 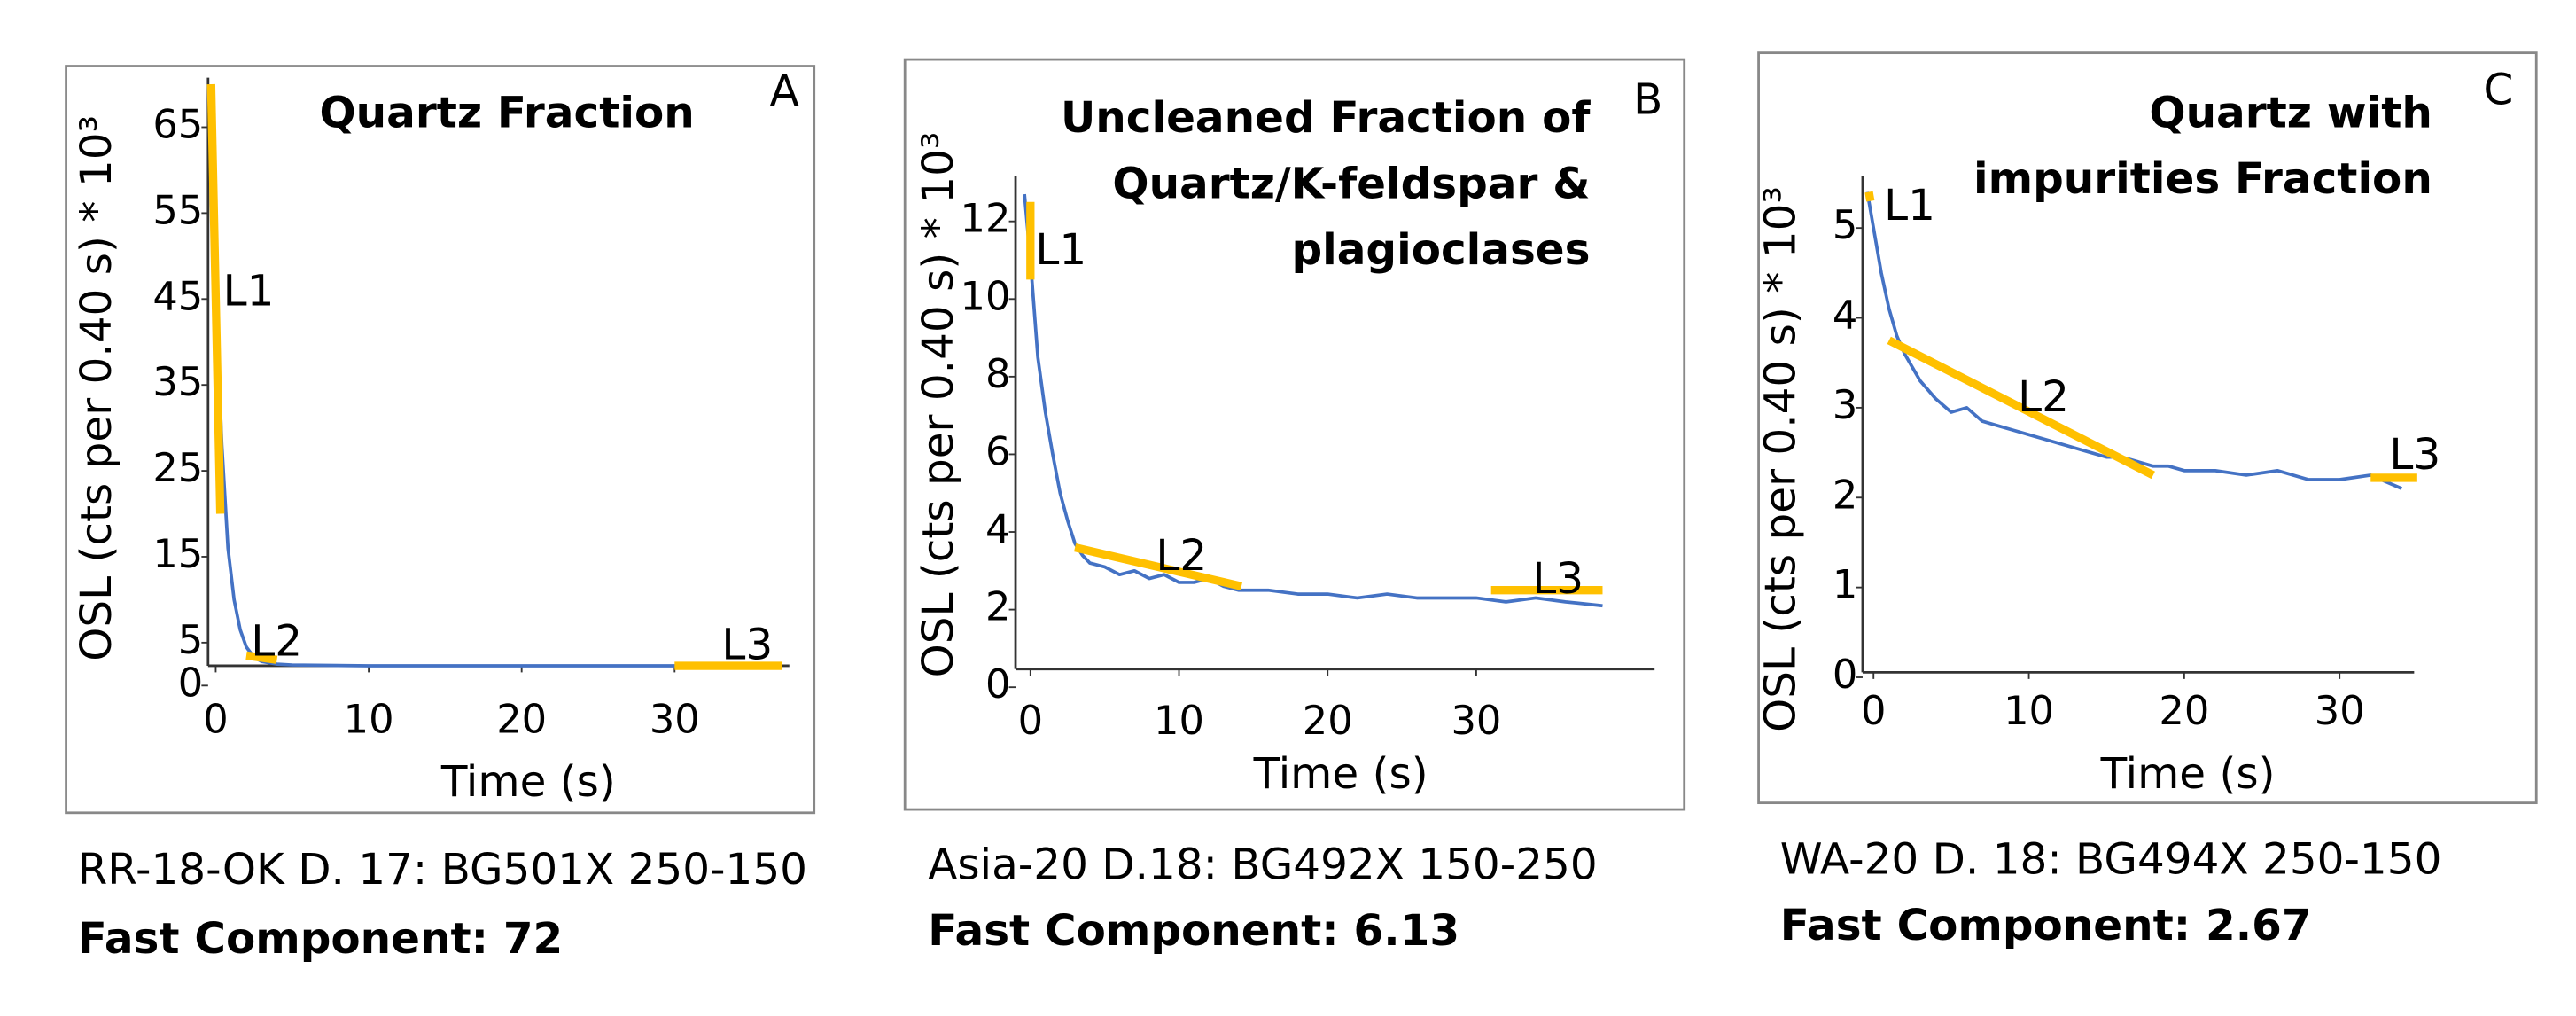 What do you see at coordinates (2046, 925) in the screenshot?
I see `fast-component: Fast Component: 2.67` at bounding box center [2046, 925].